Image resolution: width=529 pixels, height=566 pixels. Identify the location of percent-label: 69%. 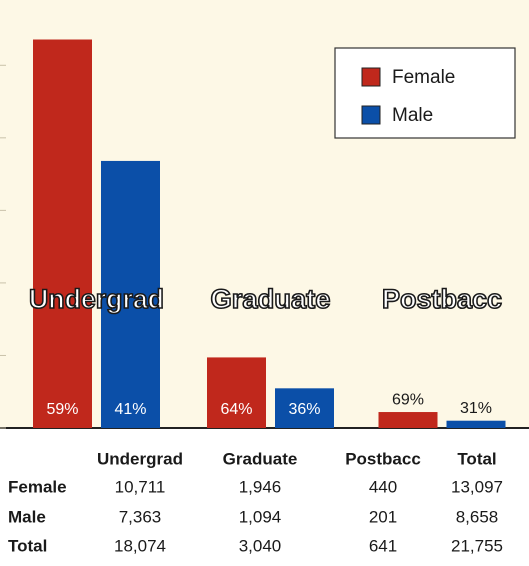
(408, 399).